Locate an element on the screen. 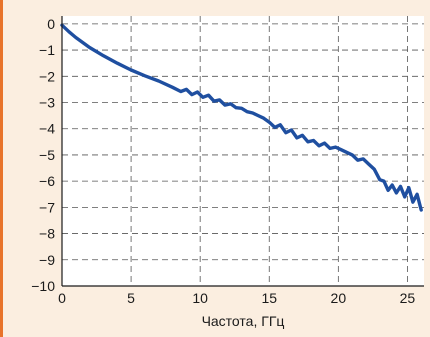 This screenshot has width=430, height=337. x-tick-label: 20 is located at coordinates (339, 298).